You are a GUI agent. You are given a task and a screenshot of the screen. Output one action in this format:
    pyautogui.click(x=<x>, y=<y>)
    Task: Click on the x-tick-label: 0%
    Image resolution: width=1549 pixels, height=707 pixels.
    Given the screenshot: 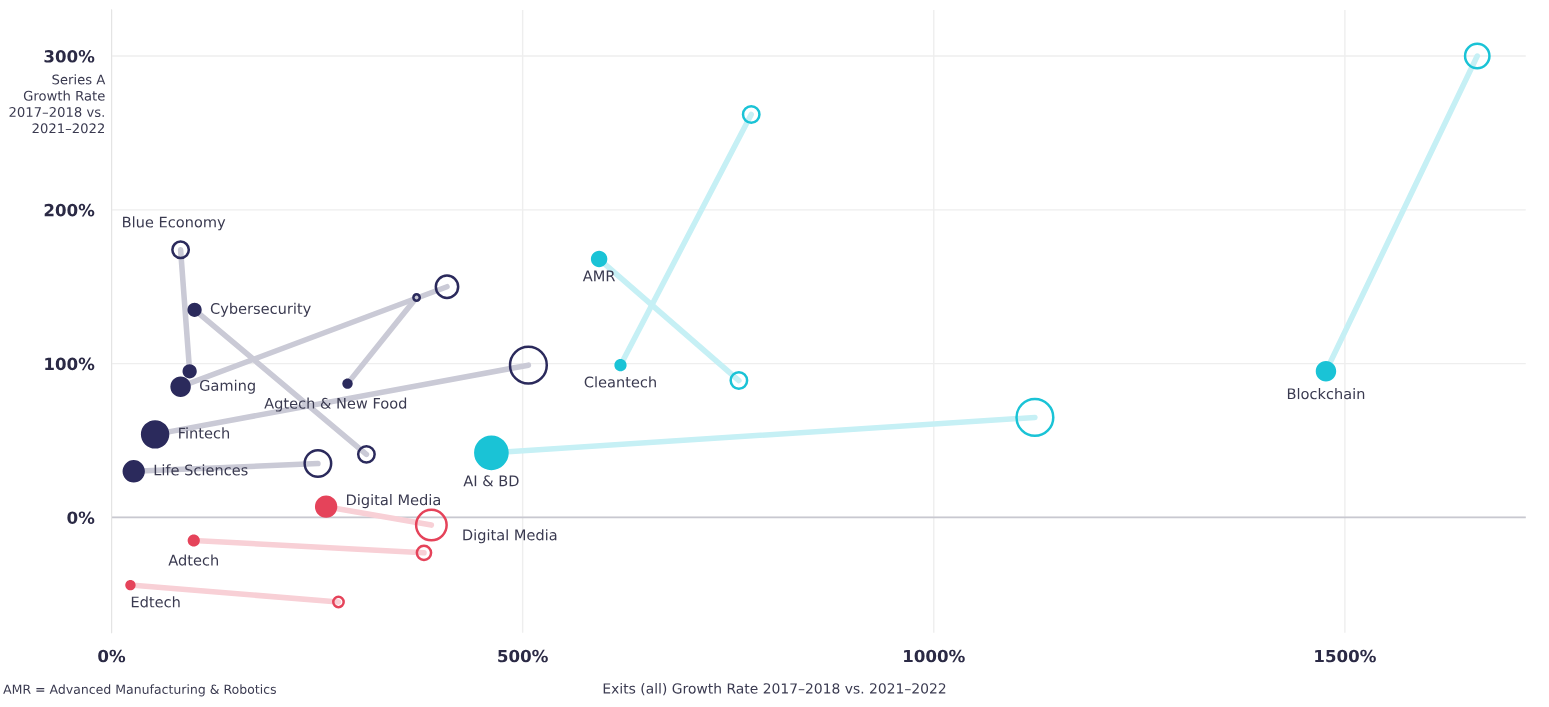 What is the action you would take?
    pyautogui.click(x=112, y=656)
    